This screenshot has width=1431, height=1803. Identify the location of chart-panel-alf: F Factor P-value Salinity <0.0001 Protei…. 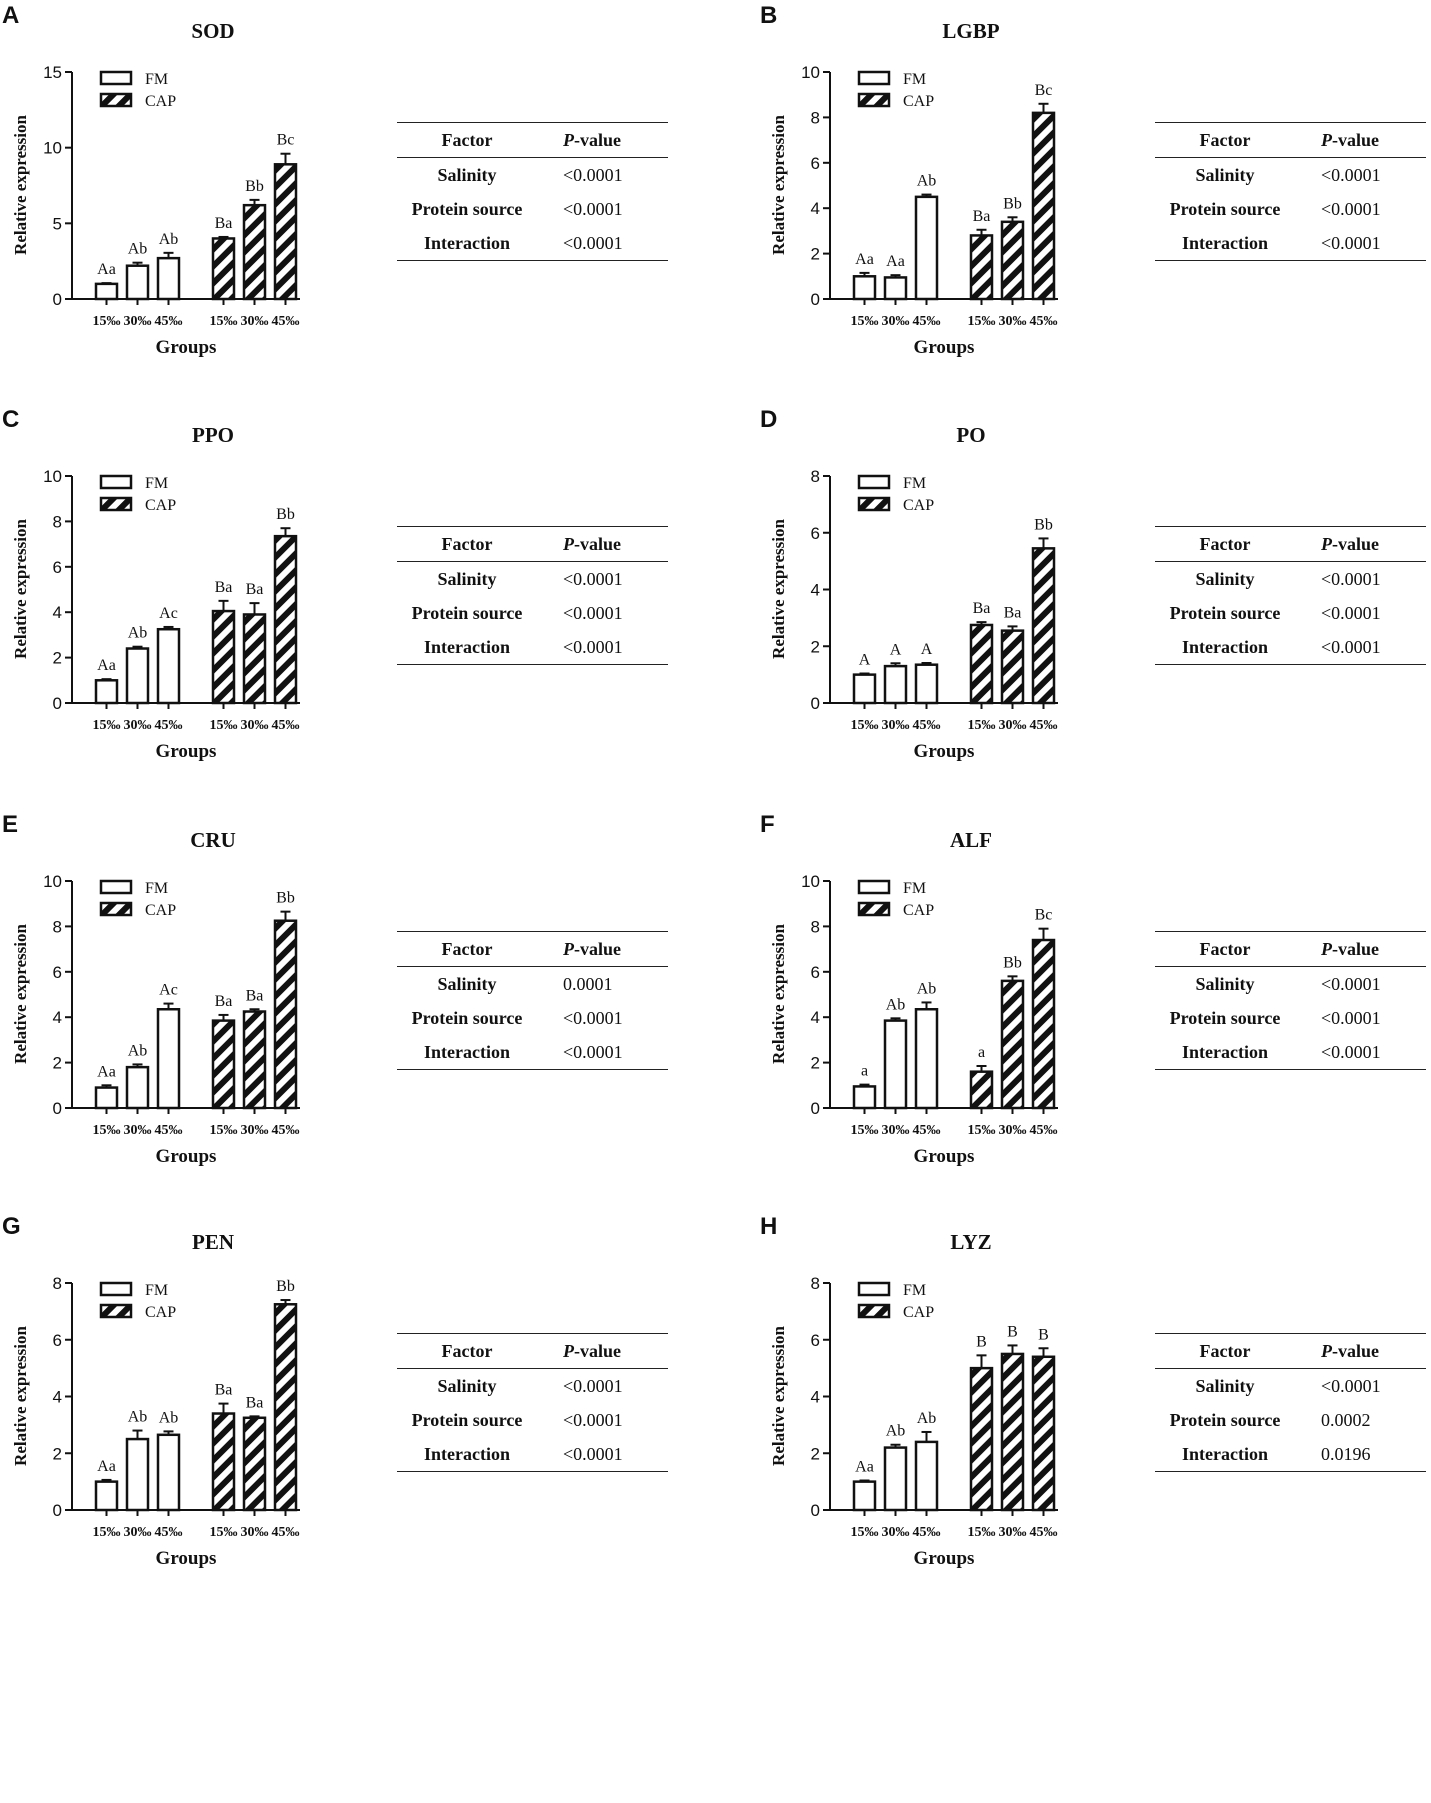
(1094, 1034).